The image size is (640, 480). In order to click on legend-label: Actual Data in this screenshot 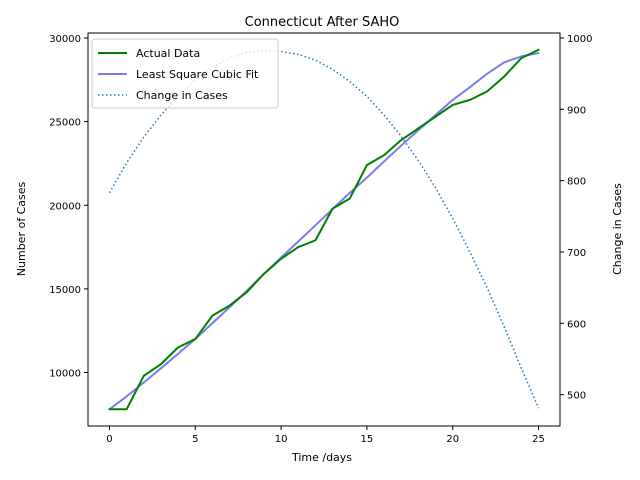, I will do `click(168, 53)`.